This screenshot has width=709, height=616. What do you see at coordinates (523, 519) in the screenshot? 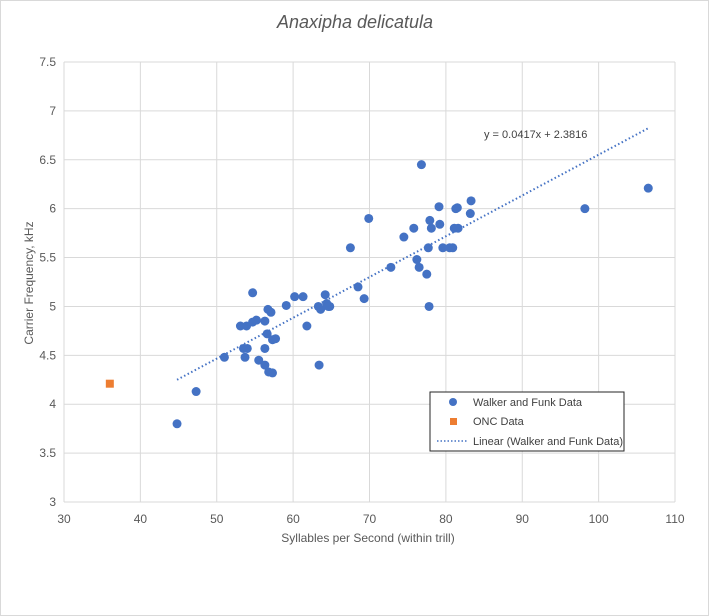
I see `x-tick-label: 90` at bounding box center [523, 519].